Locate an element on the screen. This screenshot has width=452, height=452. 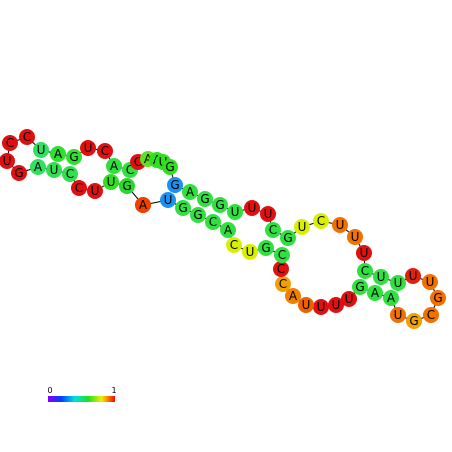
colorbar is located at coordinates (81, 399).